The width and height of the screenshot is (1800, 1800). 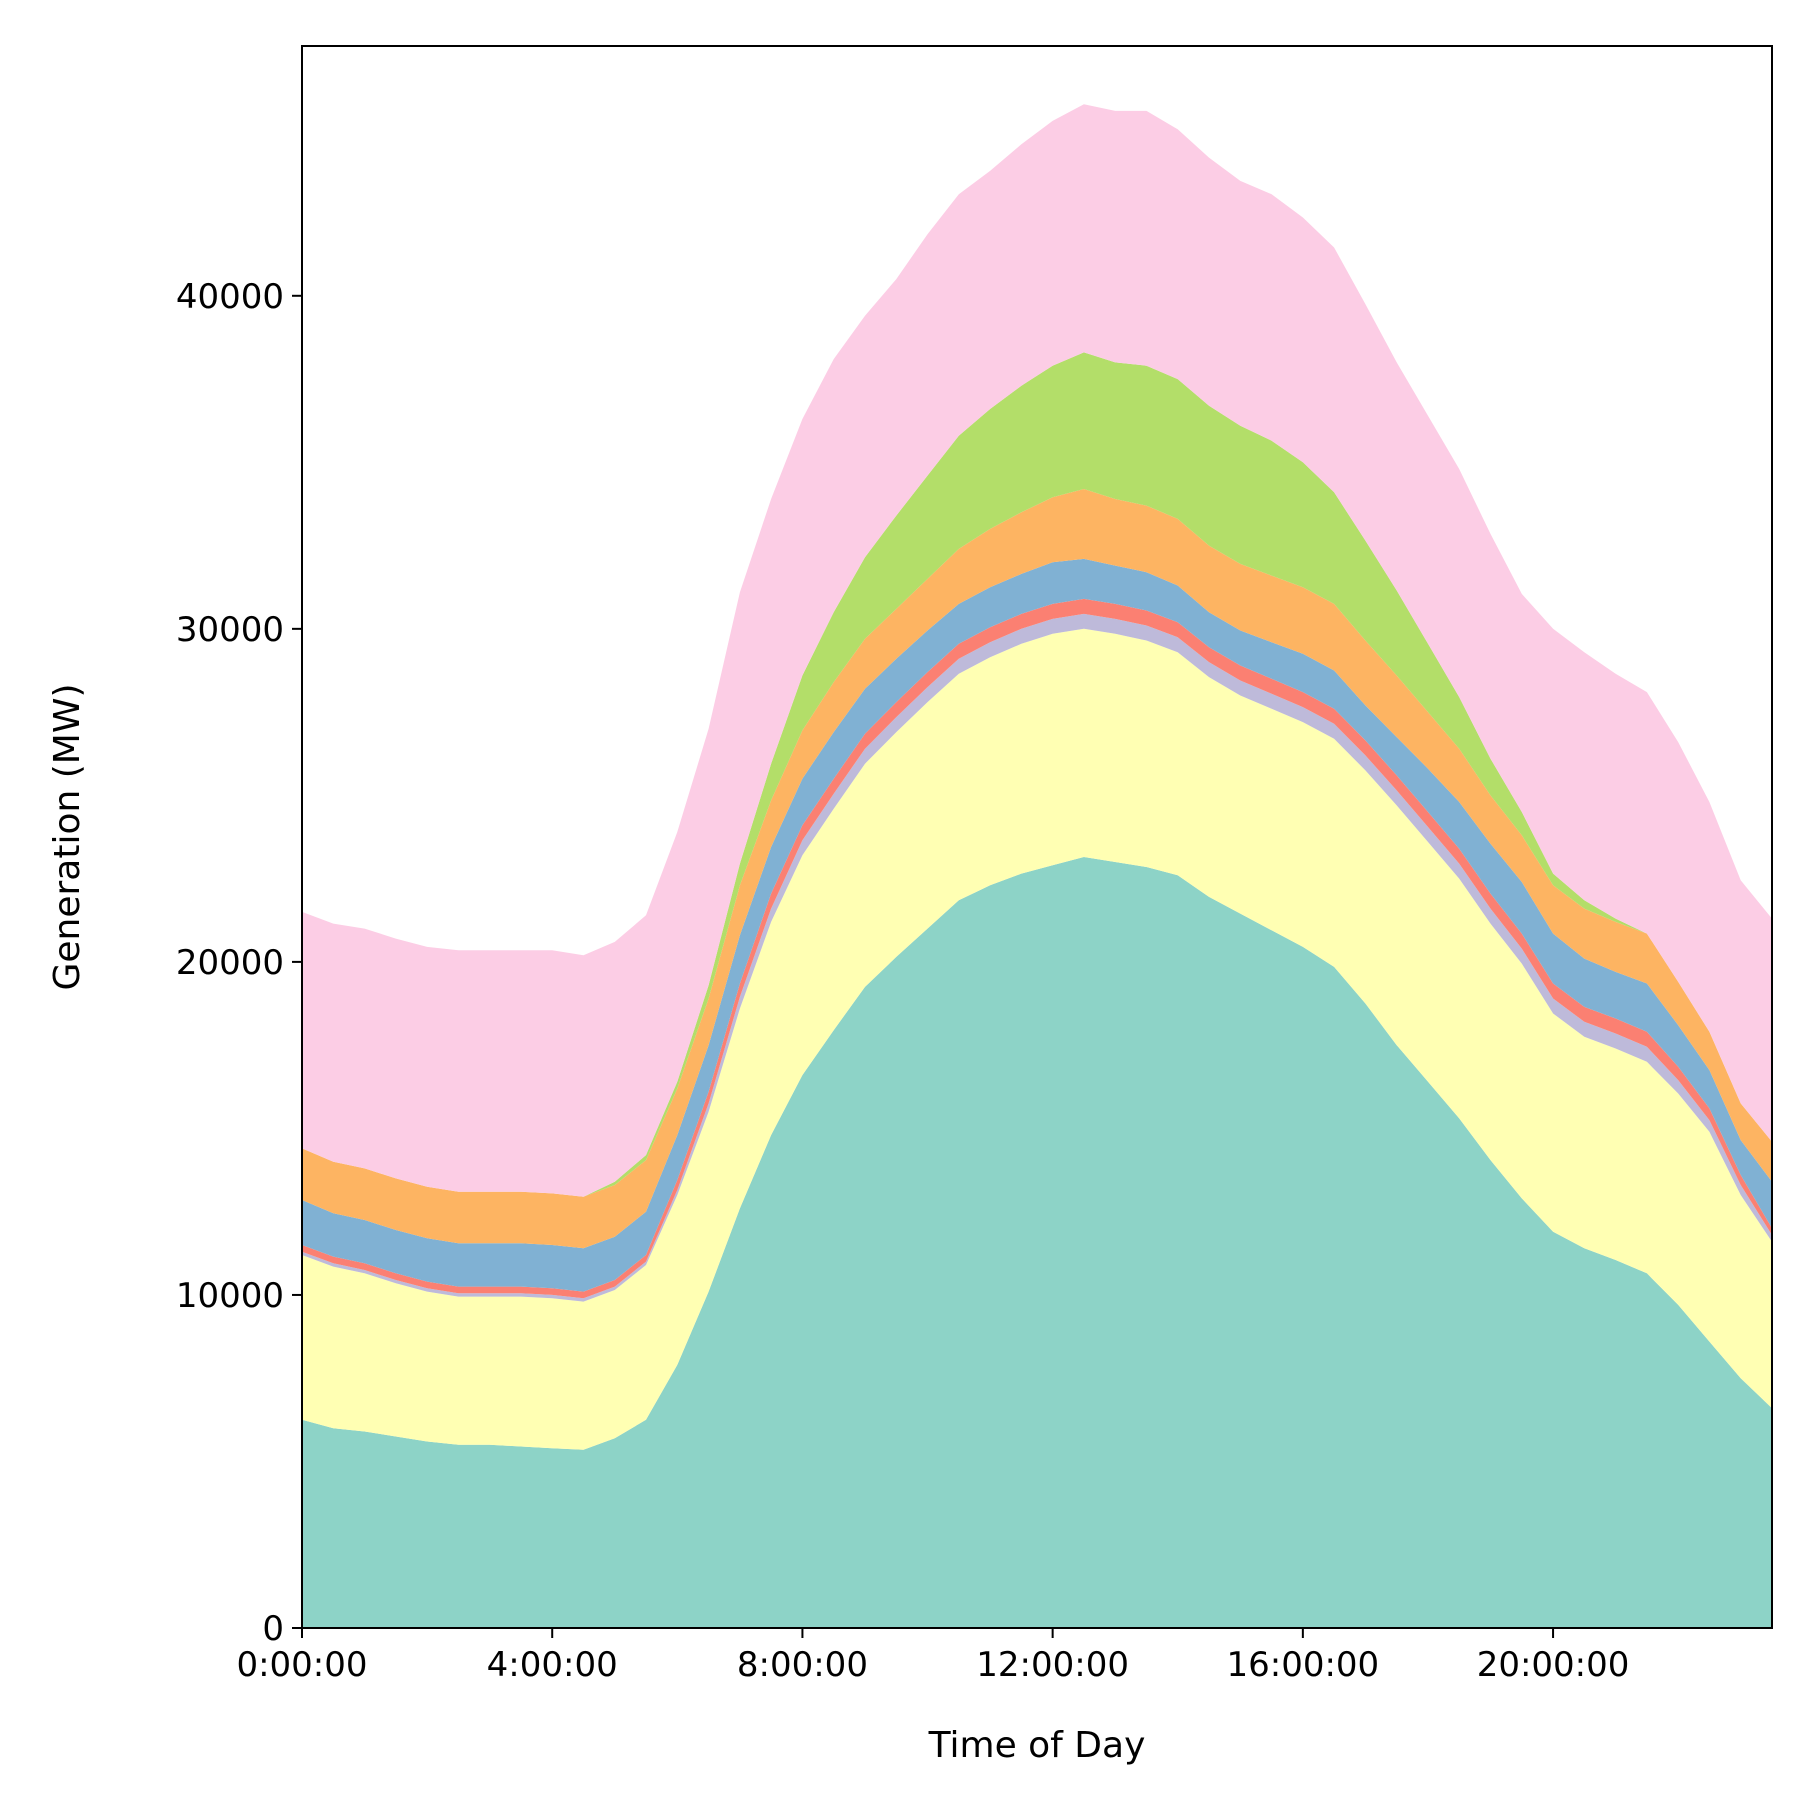 What do you see at coordinates (301, 1665) in the screenshot?
I see `x-tick-label: 0:00:00` at bounding box center [301, 1665].